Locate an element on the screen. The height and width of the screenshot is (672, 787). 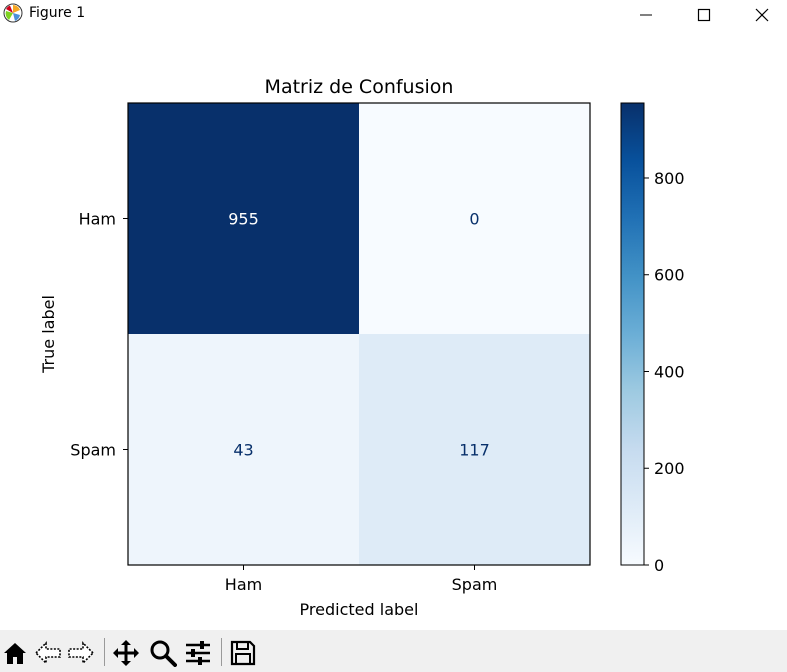
pan-icon is located at coordinates (126, 653).